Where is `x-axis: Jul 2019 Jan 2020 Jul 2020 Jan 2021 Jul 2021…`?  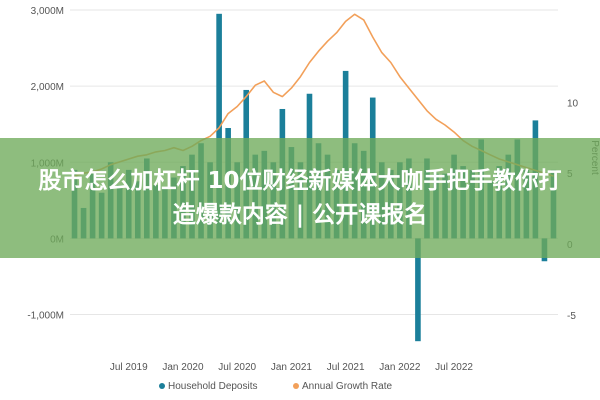 x-axis: Jul 2019 Jan 2020 Jul 2020 Jan 2021 Jul 2021… is located at coordinates (292, 367).